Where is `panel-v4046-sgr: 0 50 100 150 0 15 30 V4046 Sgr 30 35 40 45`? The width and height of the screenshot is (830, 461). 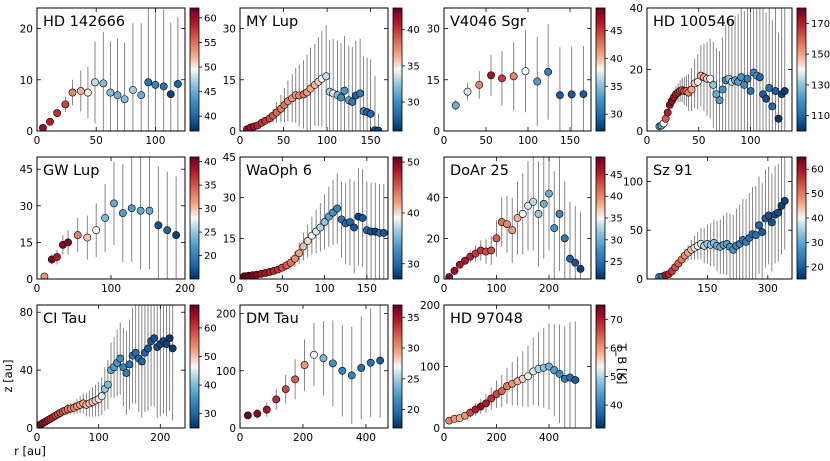
panel-v4046-sgr: 0 50 100 150 0 15 30 V4046 Sgr 30 35 40 45 is located at coordinates (525, 77).